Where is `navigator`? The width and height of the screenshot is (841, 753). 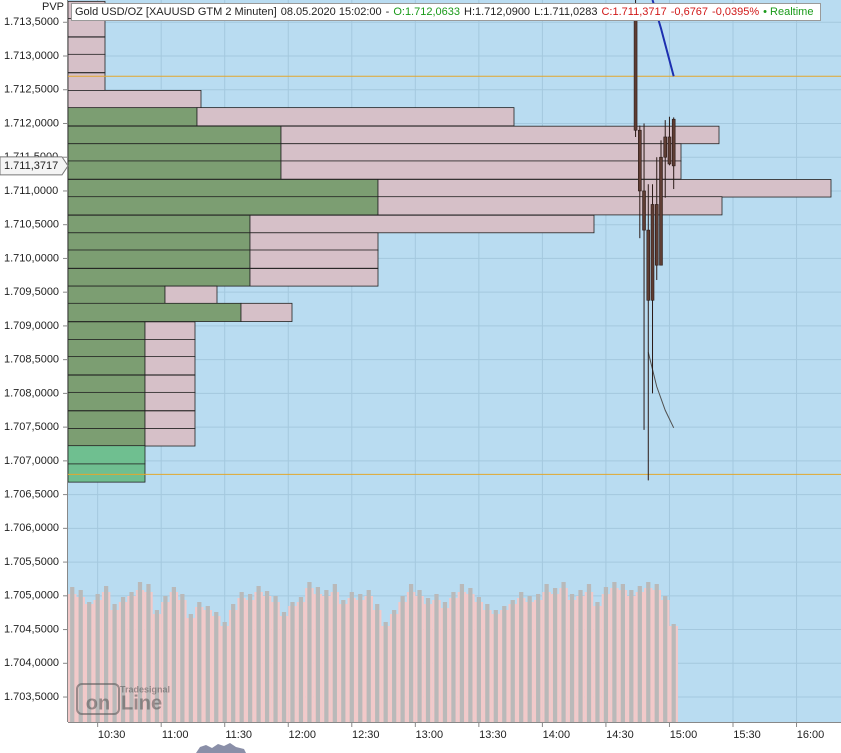
navigator is located at coordinates (221, 748).